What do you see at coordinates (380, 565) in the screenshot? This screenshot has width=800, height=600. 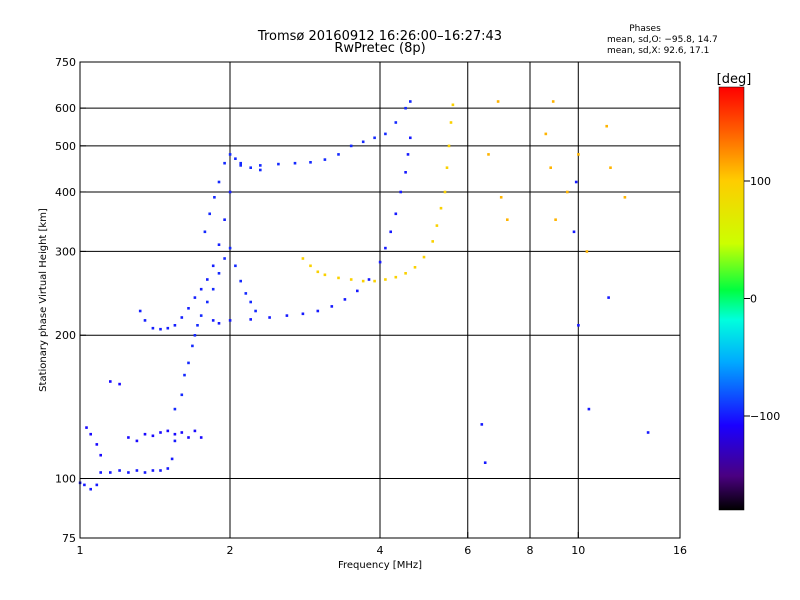 I see `x-axis-label: Frequency [MHz]` at bounding box center [380, 565].